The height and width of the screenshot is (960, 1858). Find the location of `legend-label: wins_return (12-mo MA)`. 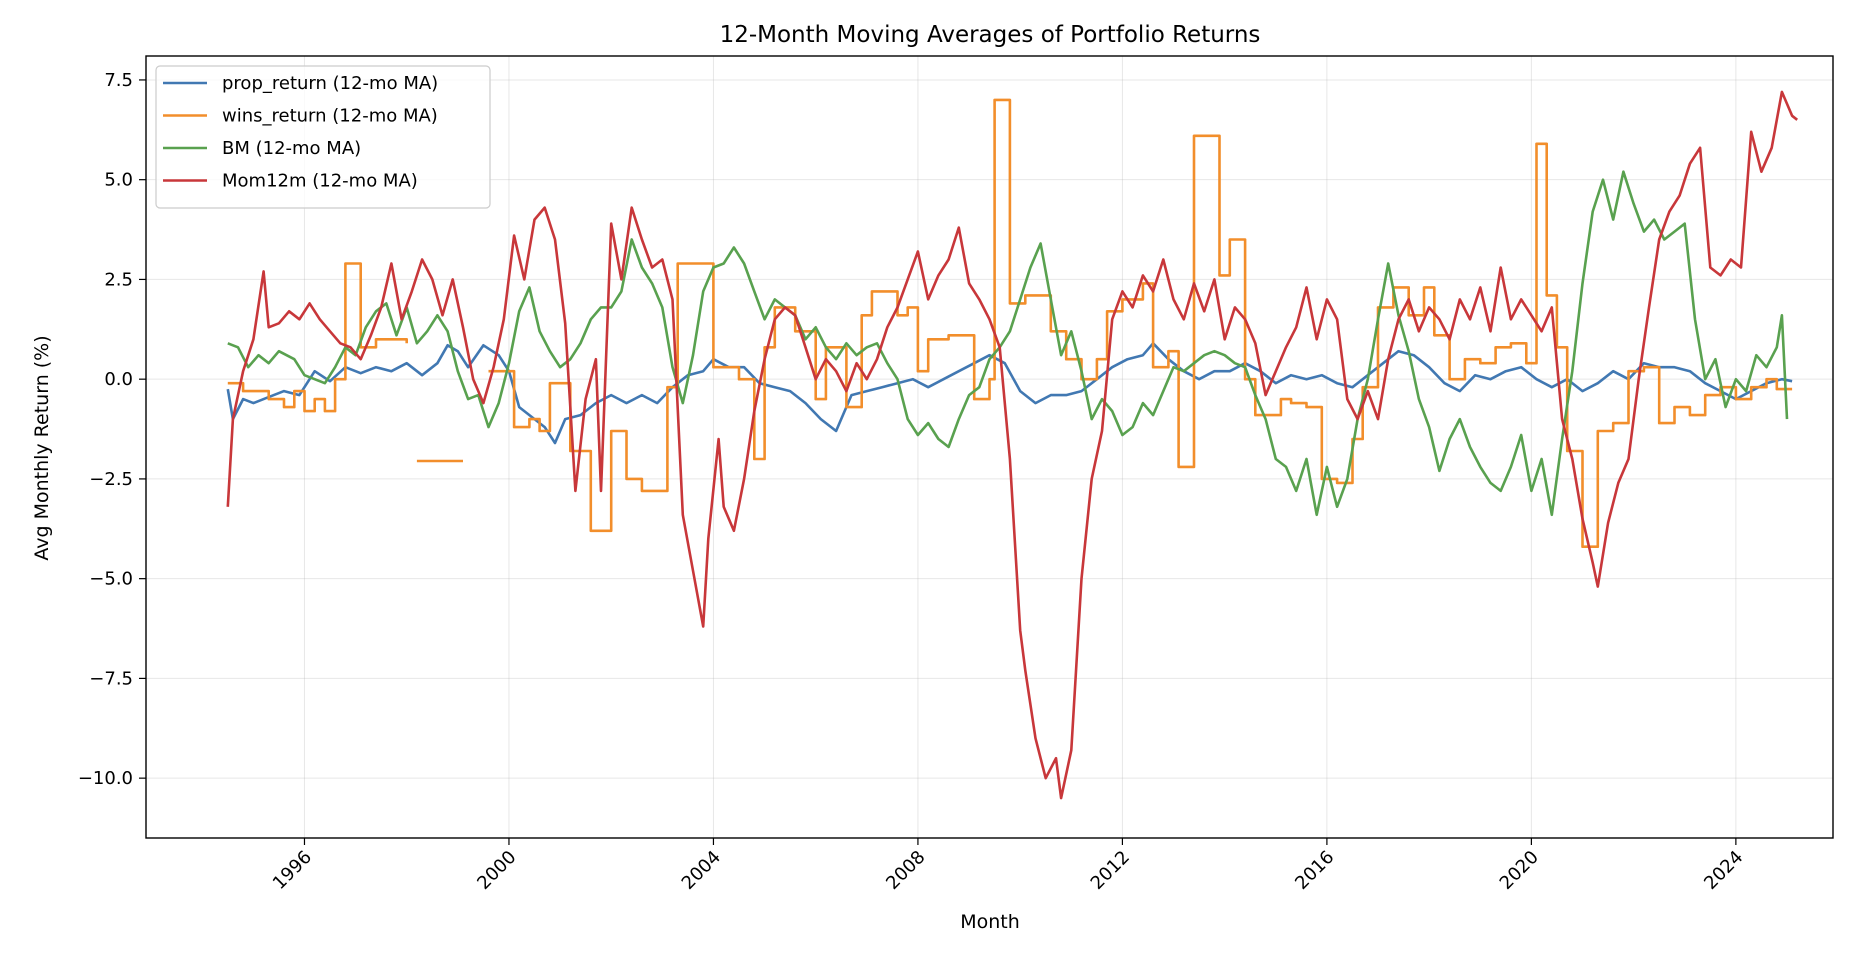

legend-label: wins_return (12-mo MA) is located at coordinates (330, 116).